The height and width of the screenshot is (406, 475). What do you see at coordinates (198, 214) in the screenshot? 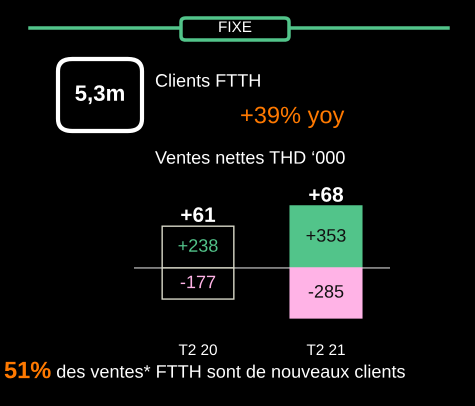
I see `total-label: +61` at bounding box center [198, 214].